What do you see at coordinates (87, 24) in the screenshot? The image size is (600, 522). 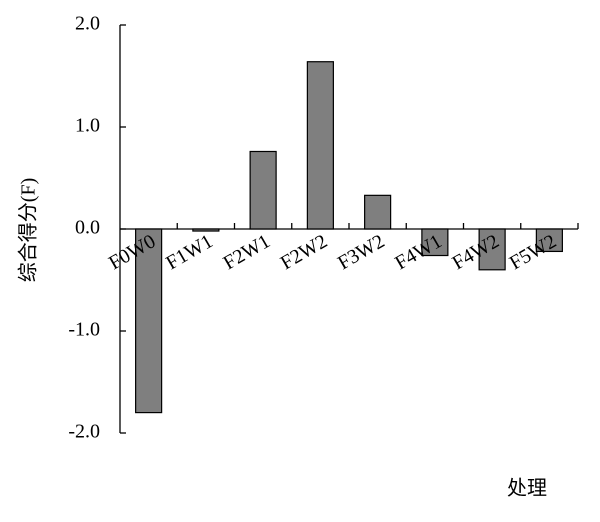 I see `y-tick-label: 2.0` at bounding box center [87, 24].